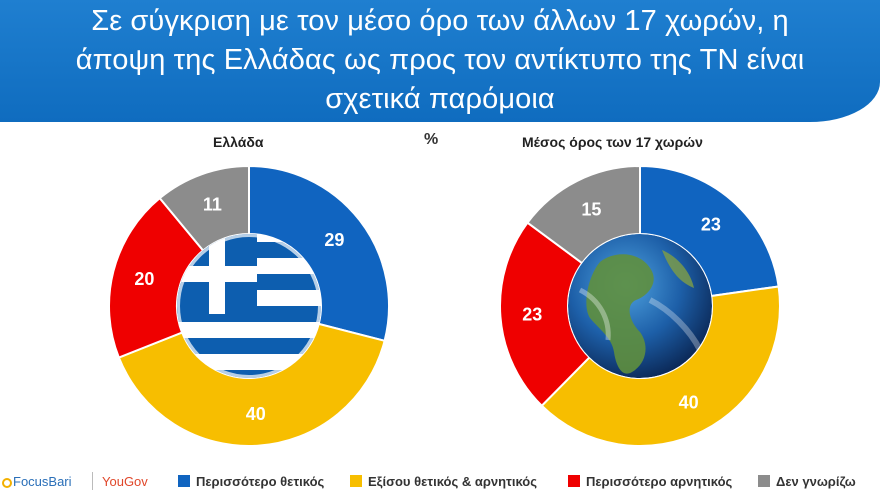  I want to click on focusbari-brand-text: FocusBari, so click(42, 481).